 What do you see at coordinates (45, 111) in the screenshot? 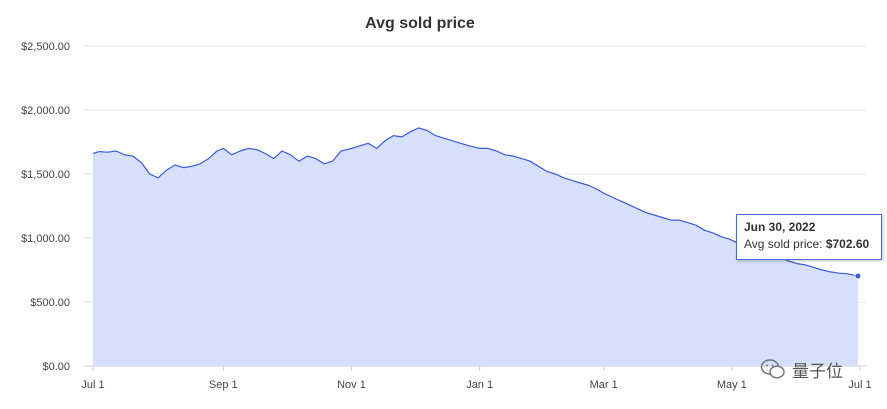
I see `y-tick-label: $2,000.00` at bounding box center [45, 111].